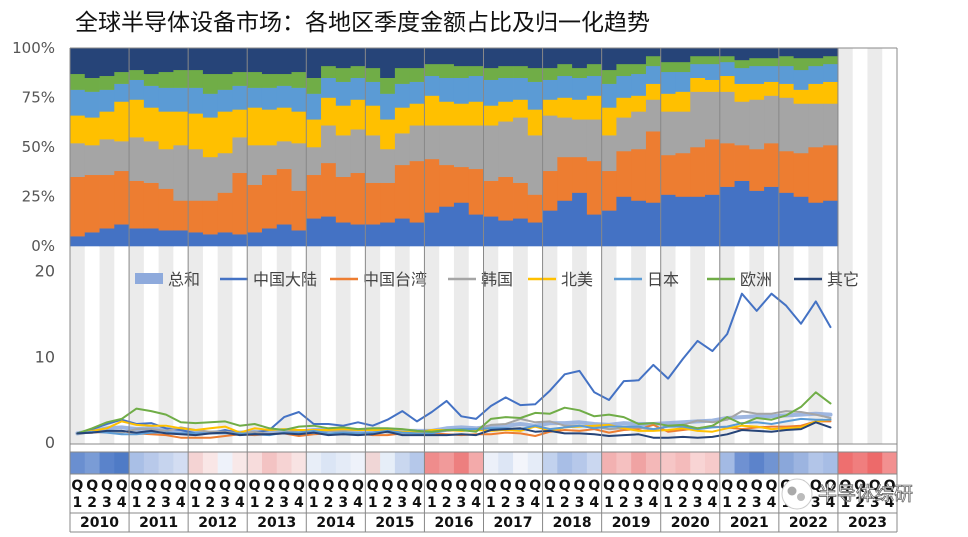 Image resolution: width=968 pixels, height=537 pixels. Describe the element at coordinates (284, 196) in the screenshot. I see `area-seg-1-q14` at that location.